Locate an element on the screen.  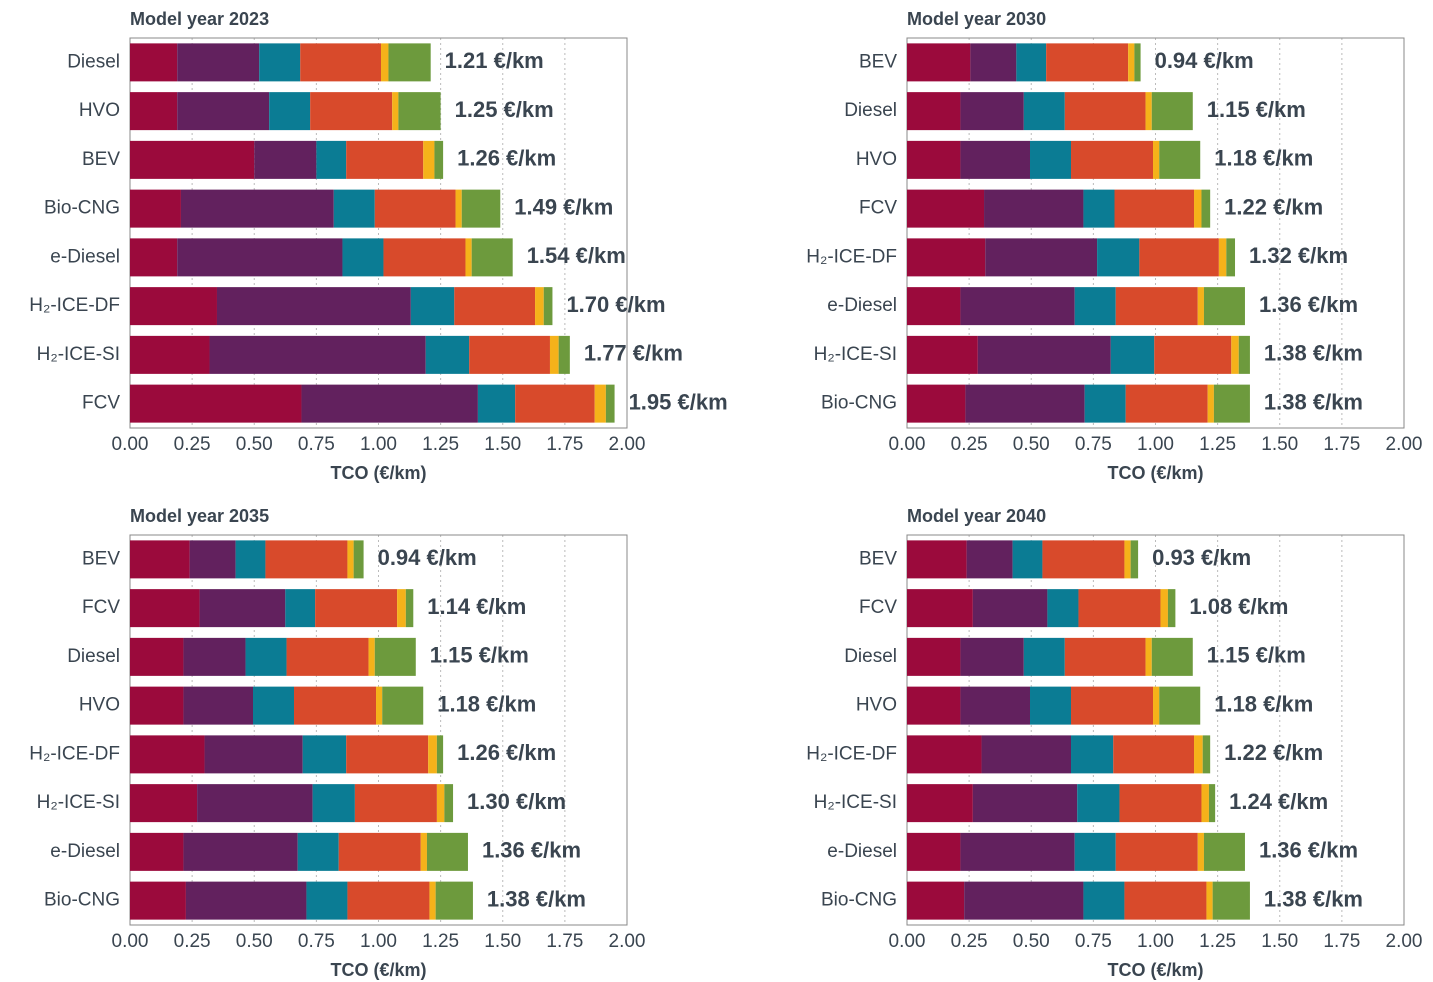
category-label: HVO is located at coordinates (876, 159).